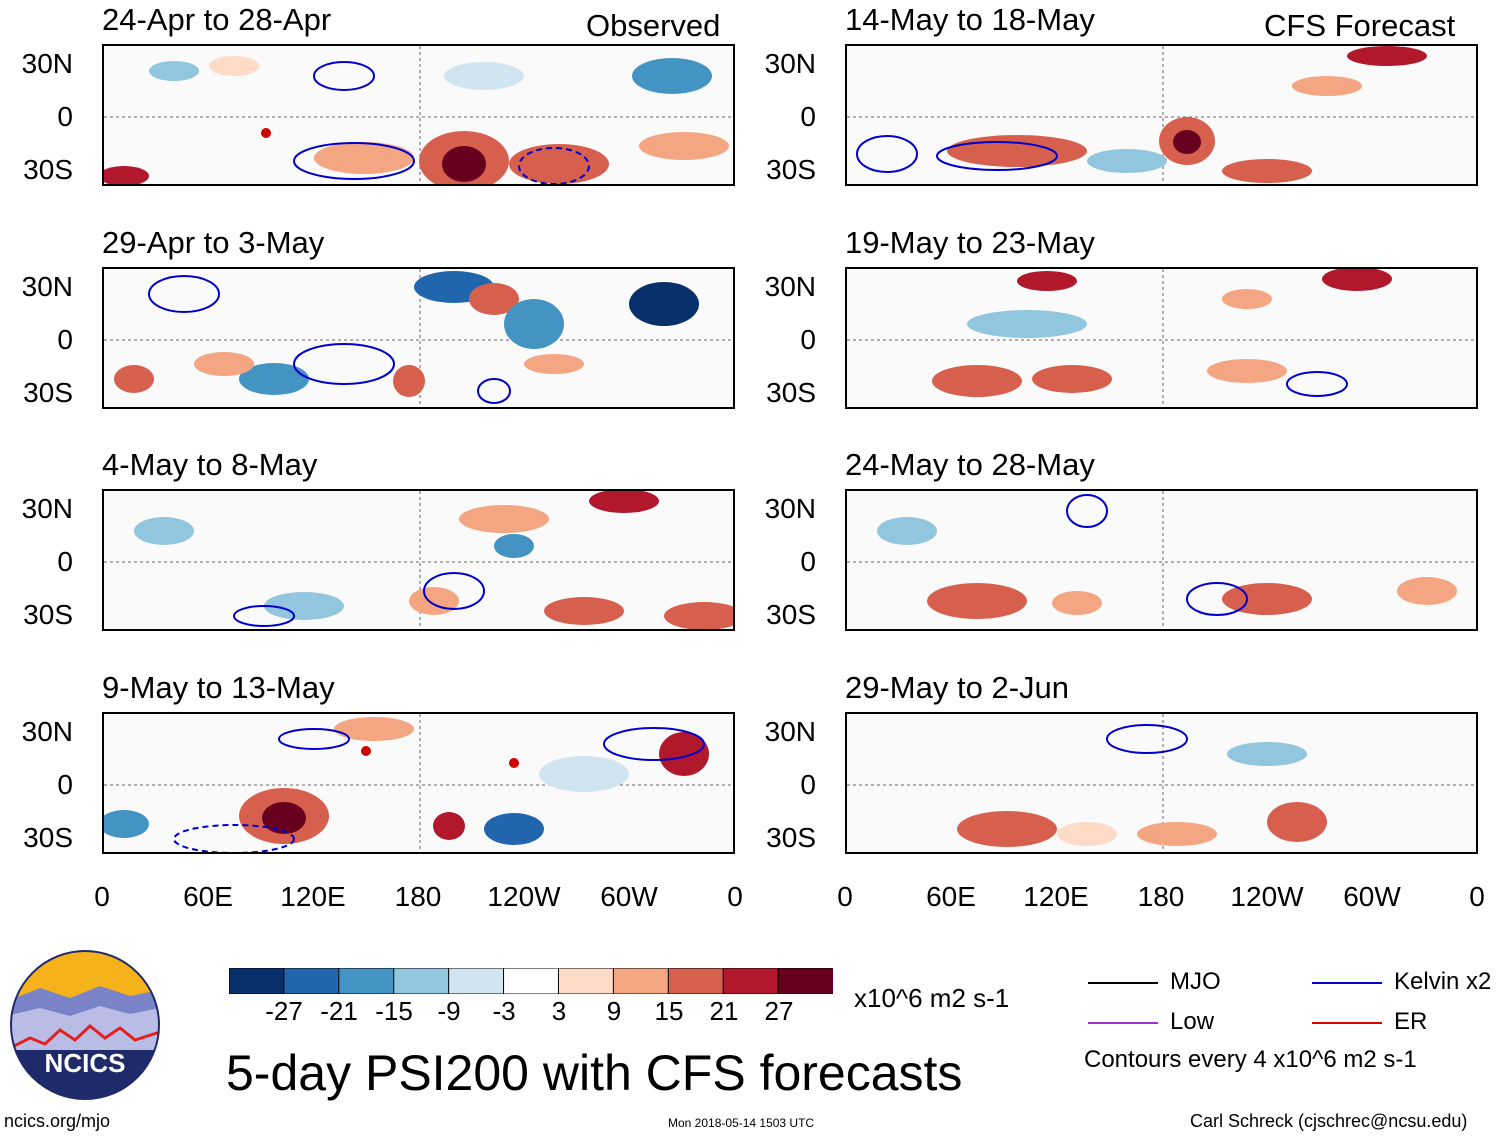  Describe the element at coordinates (213, 242) in the screenshot. I see `panel-title-2: 29-Apr to 3-May` at that location.